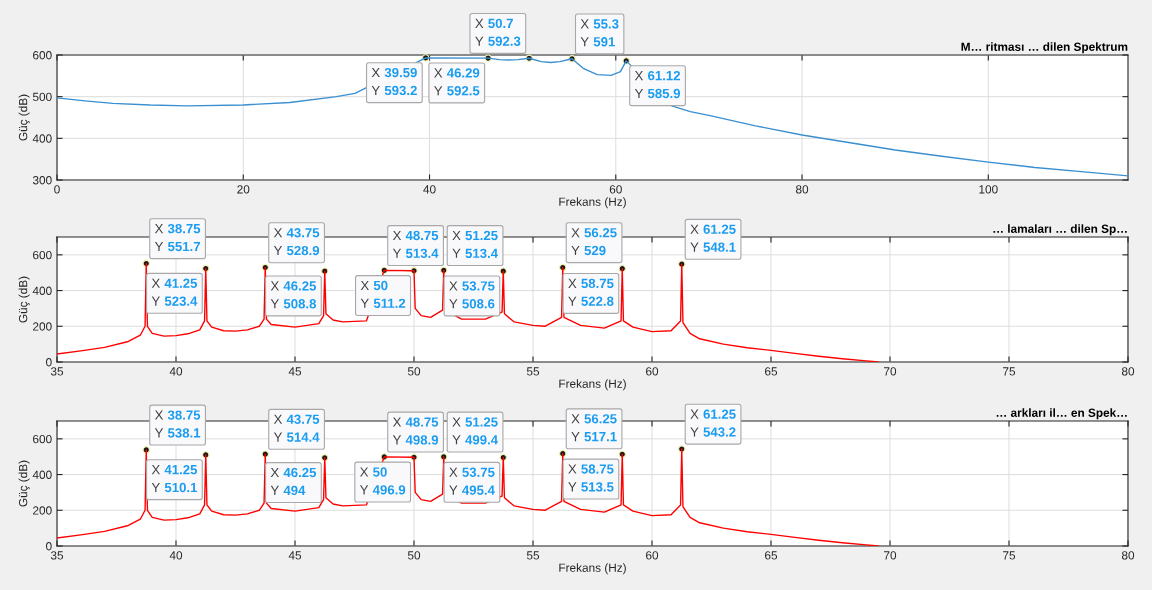 This screenshot has height=590, width=1152. I want to click on annotation: X 61.25 Y 548.1, so click(713, 238).